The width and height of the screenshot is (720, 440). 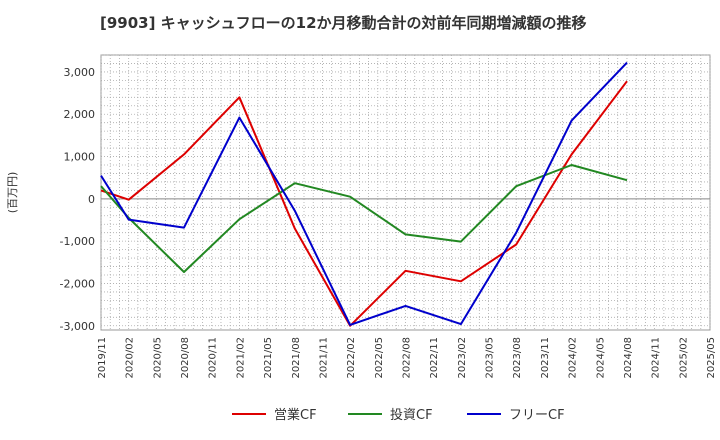 What do you see at coordinates (77, 283) in the screenshot?
I see `y-tick-label: -2,000` at bounding box center [77, 283].